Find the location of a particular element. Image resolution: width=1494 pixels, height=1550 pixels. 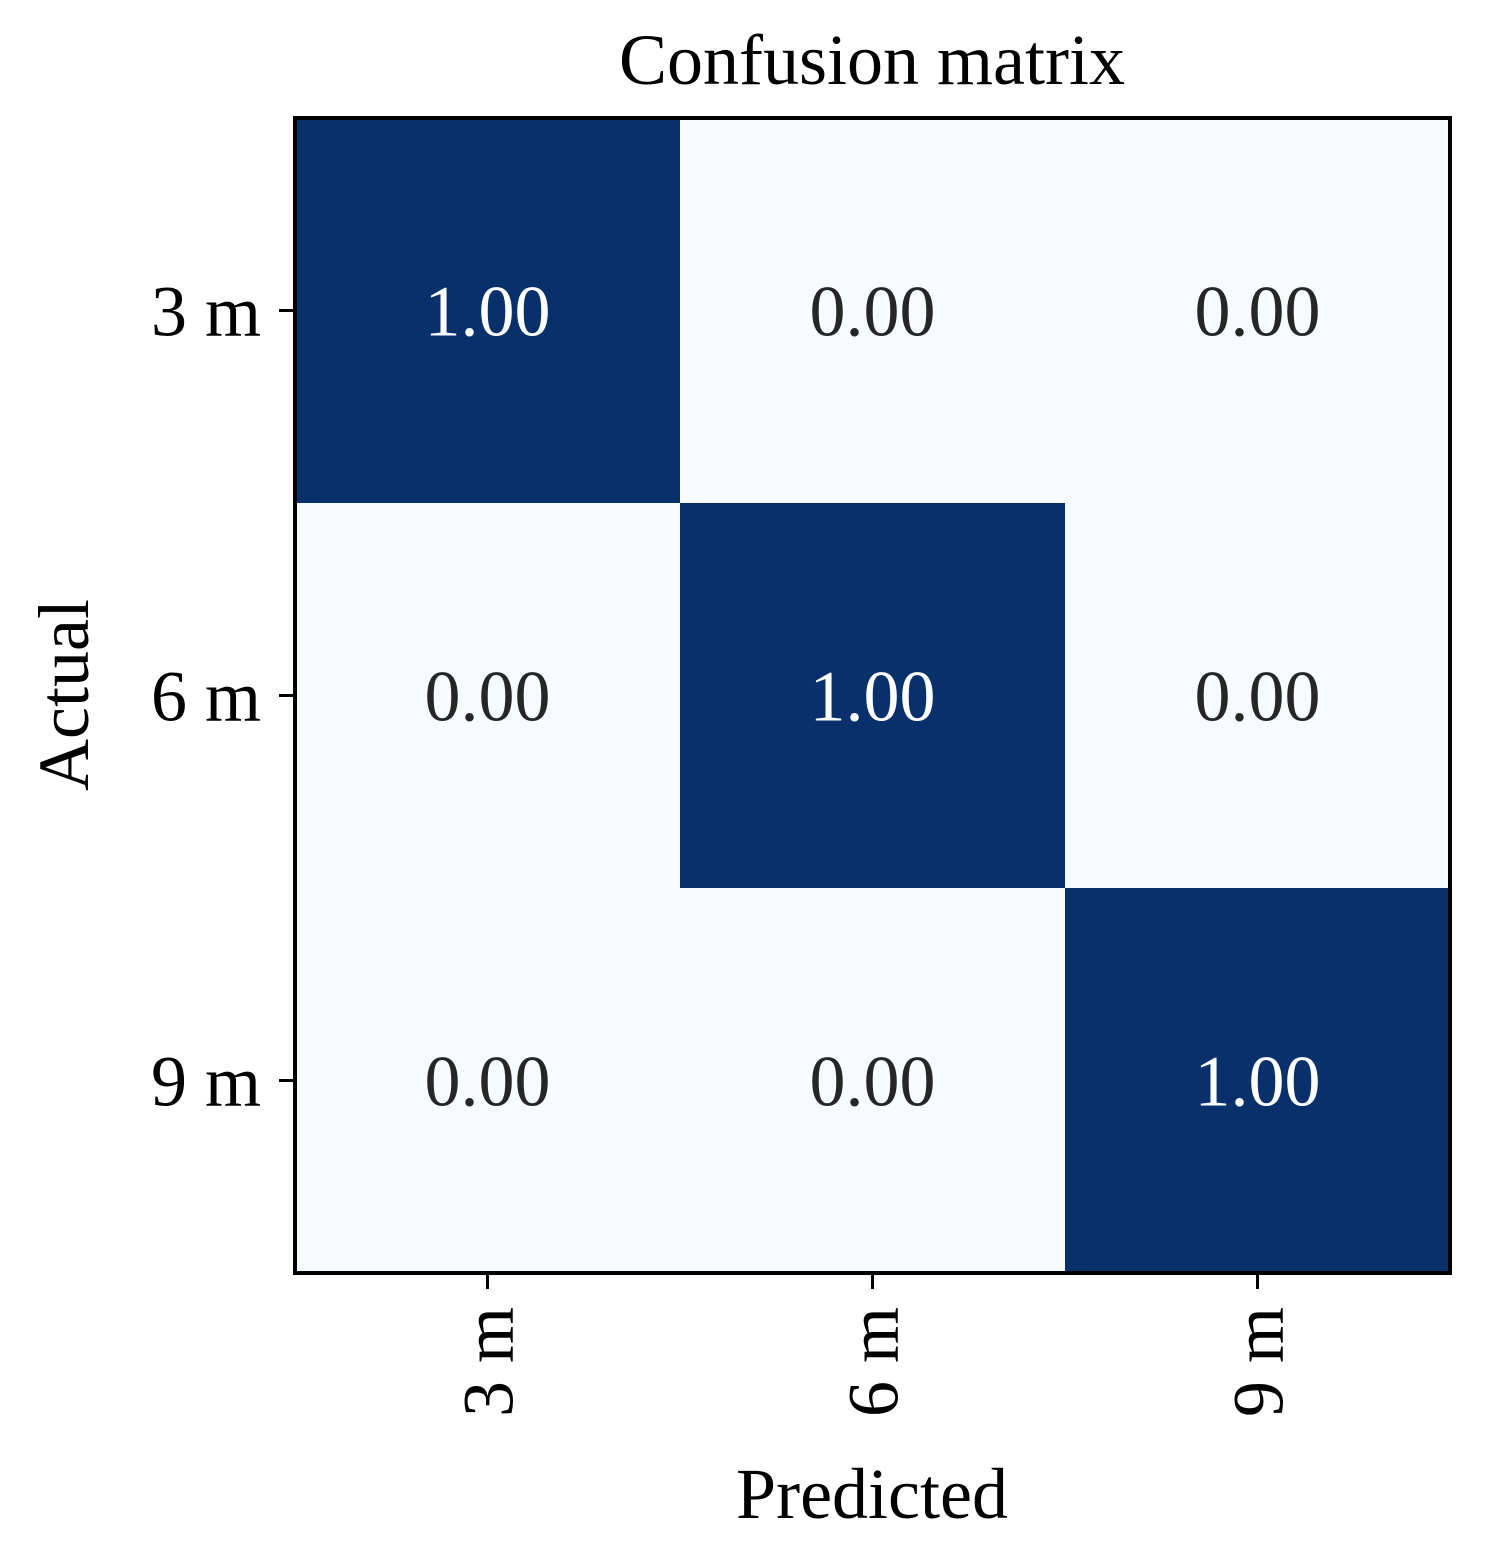

y-tick-label: 9 m is located at coordinates (206, 1082).